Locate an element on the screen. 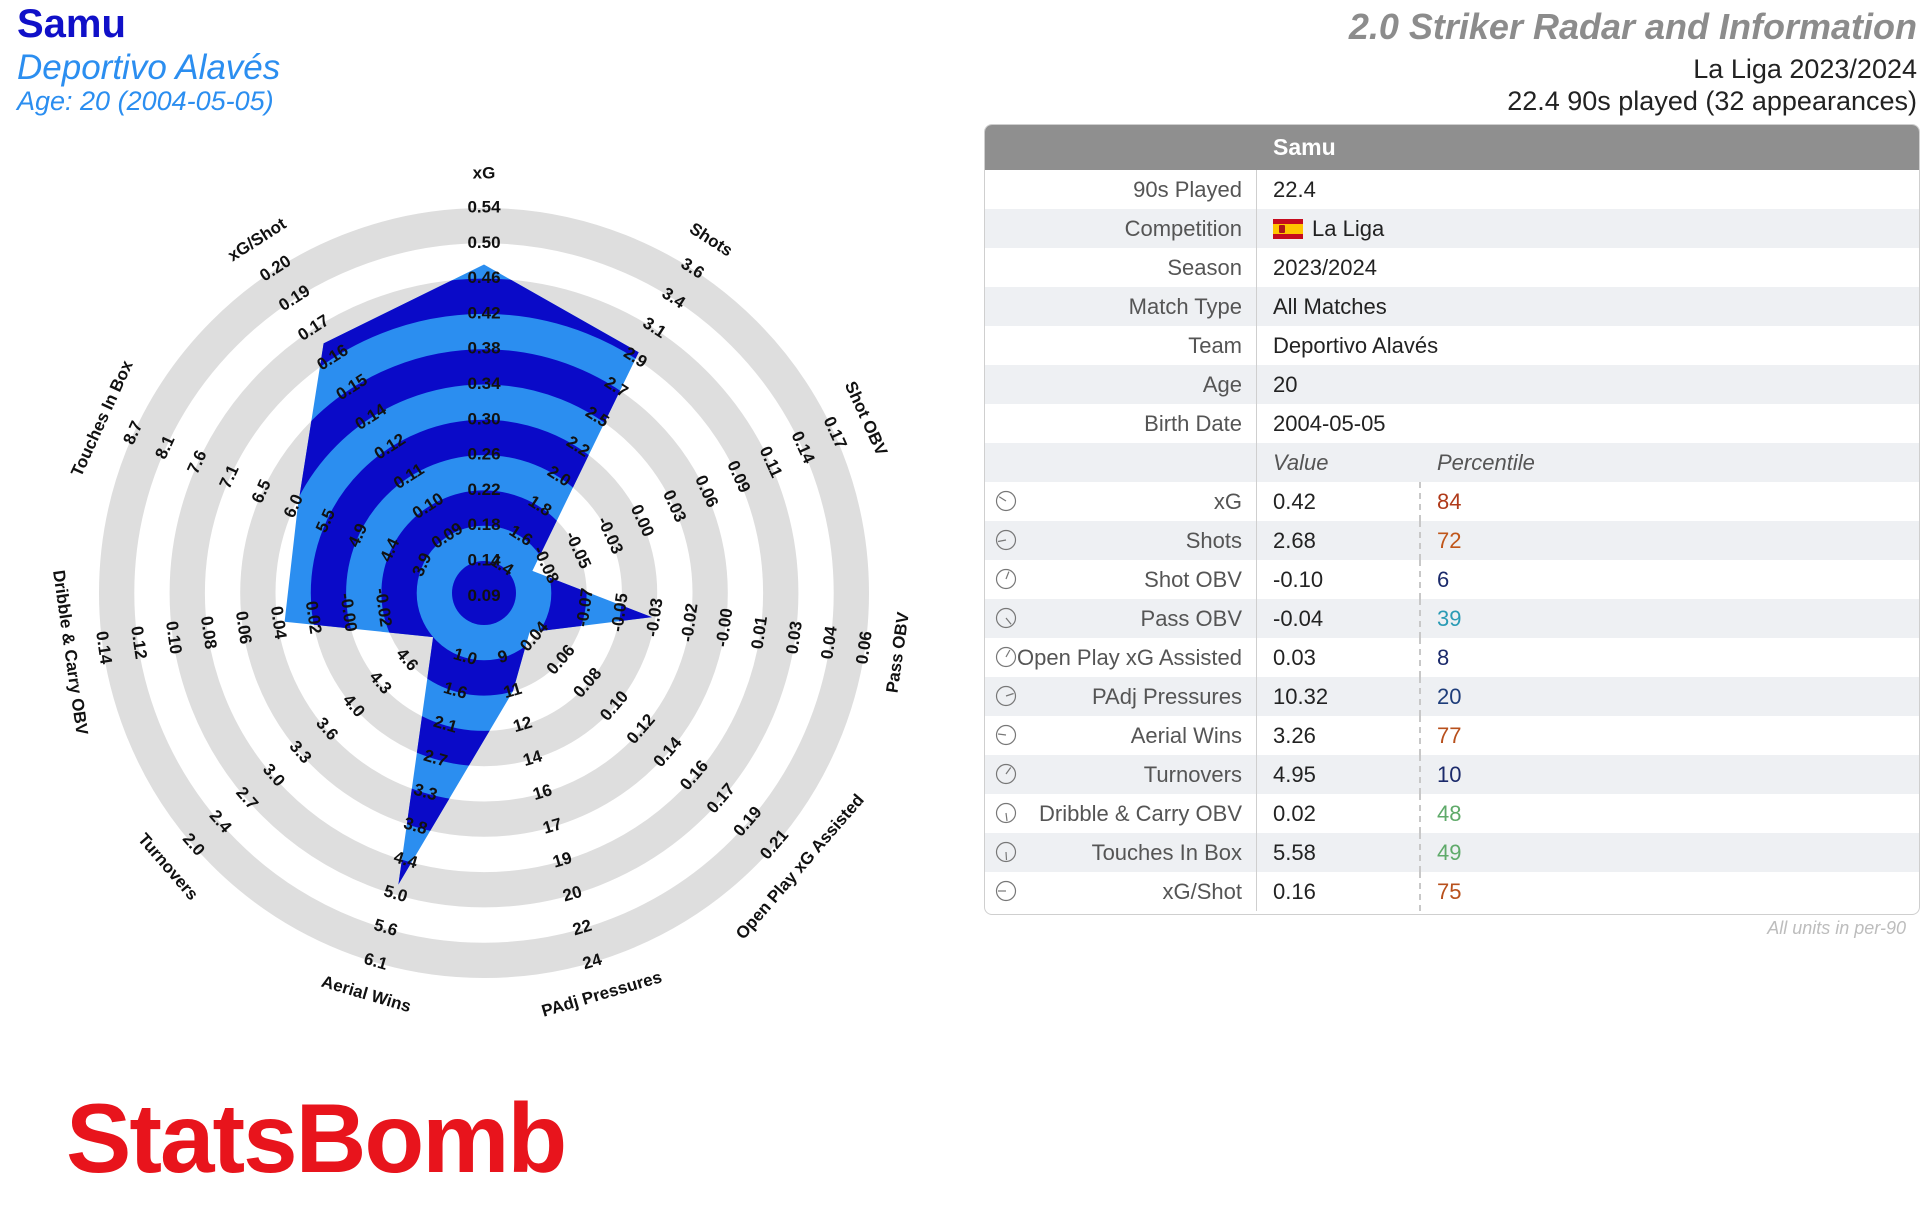 Image resolution: width=1920 pixels, height=1218 pixels. stat-value: 2.68 is located at coordinates (1339, 540).